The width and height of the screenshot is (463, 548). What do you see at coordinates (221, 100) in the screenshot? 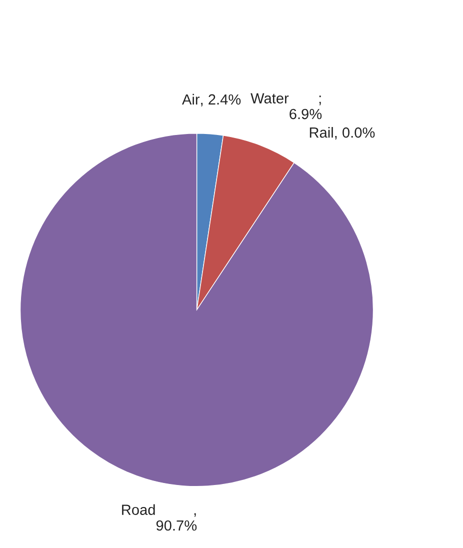
I see `data-label: , 2.4%` at bounding box center [221, 100].